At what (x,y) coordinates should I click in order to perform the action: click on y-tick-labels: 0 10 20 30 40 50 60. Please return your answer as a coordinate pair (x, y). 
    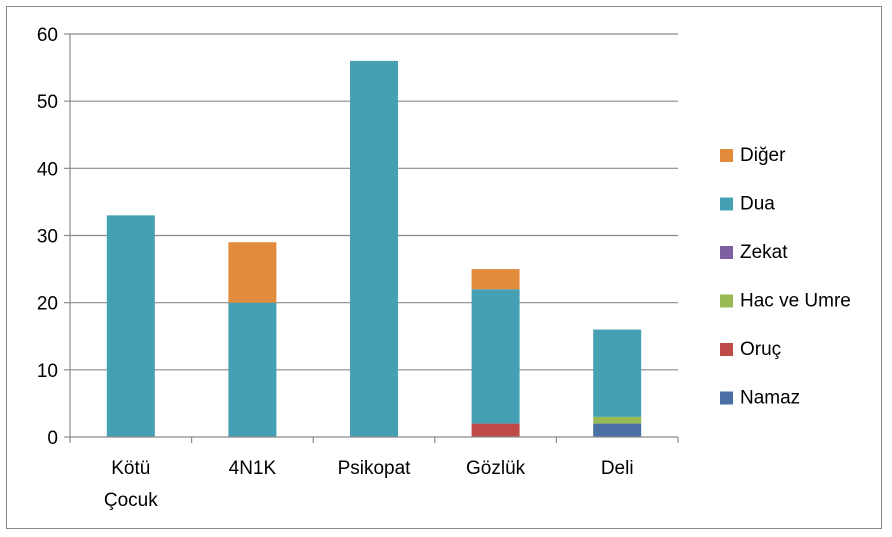
    Looking at the image, I should click on (47, 237).